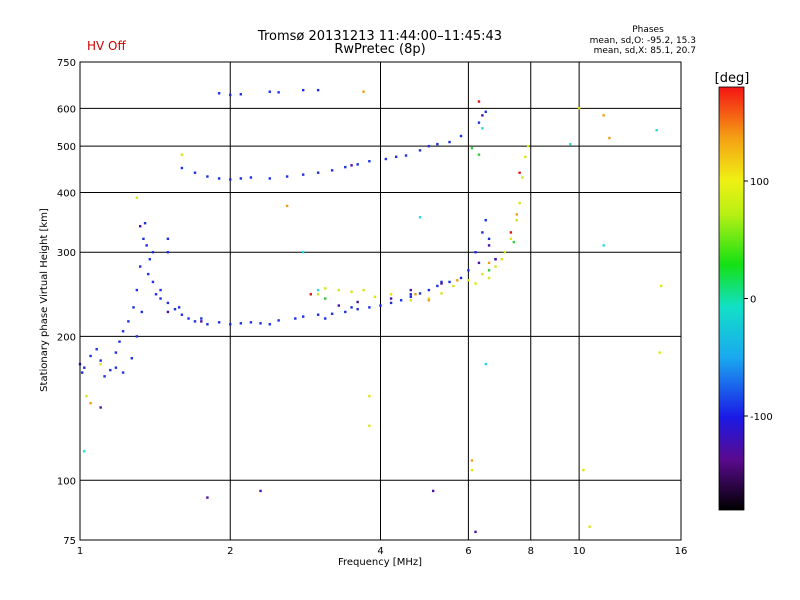 The image size is (800, 600). I want to click on y-tick-label: 75, so click(69, 541).